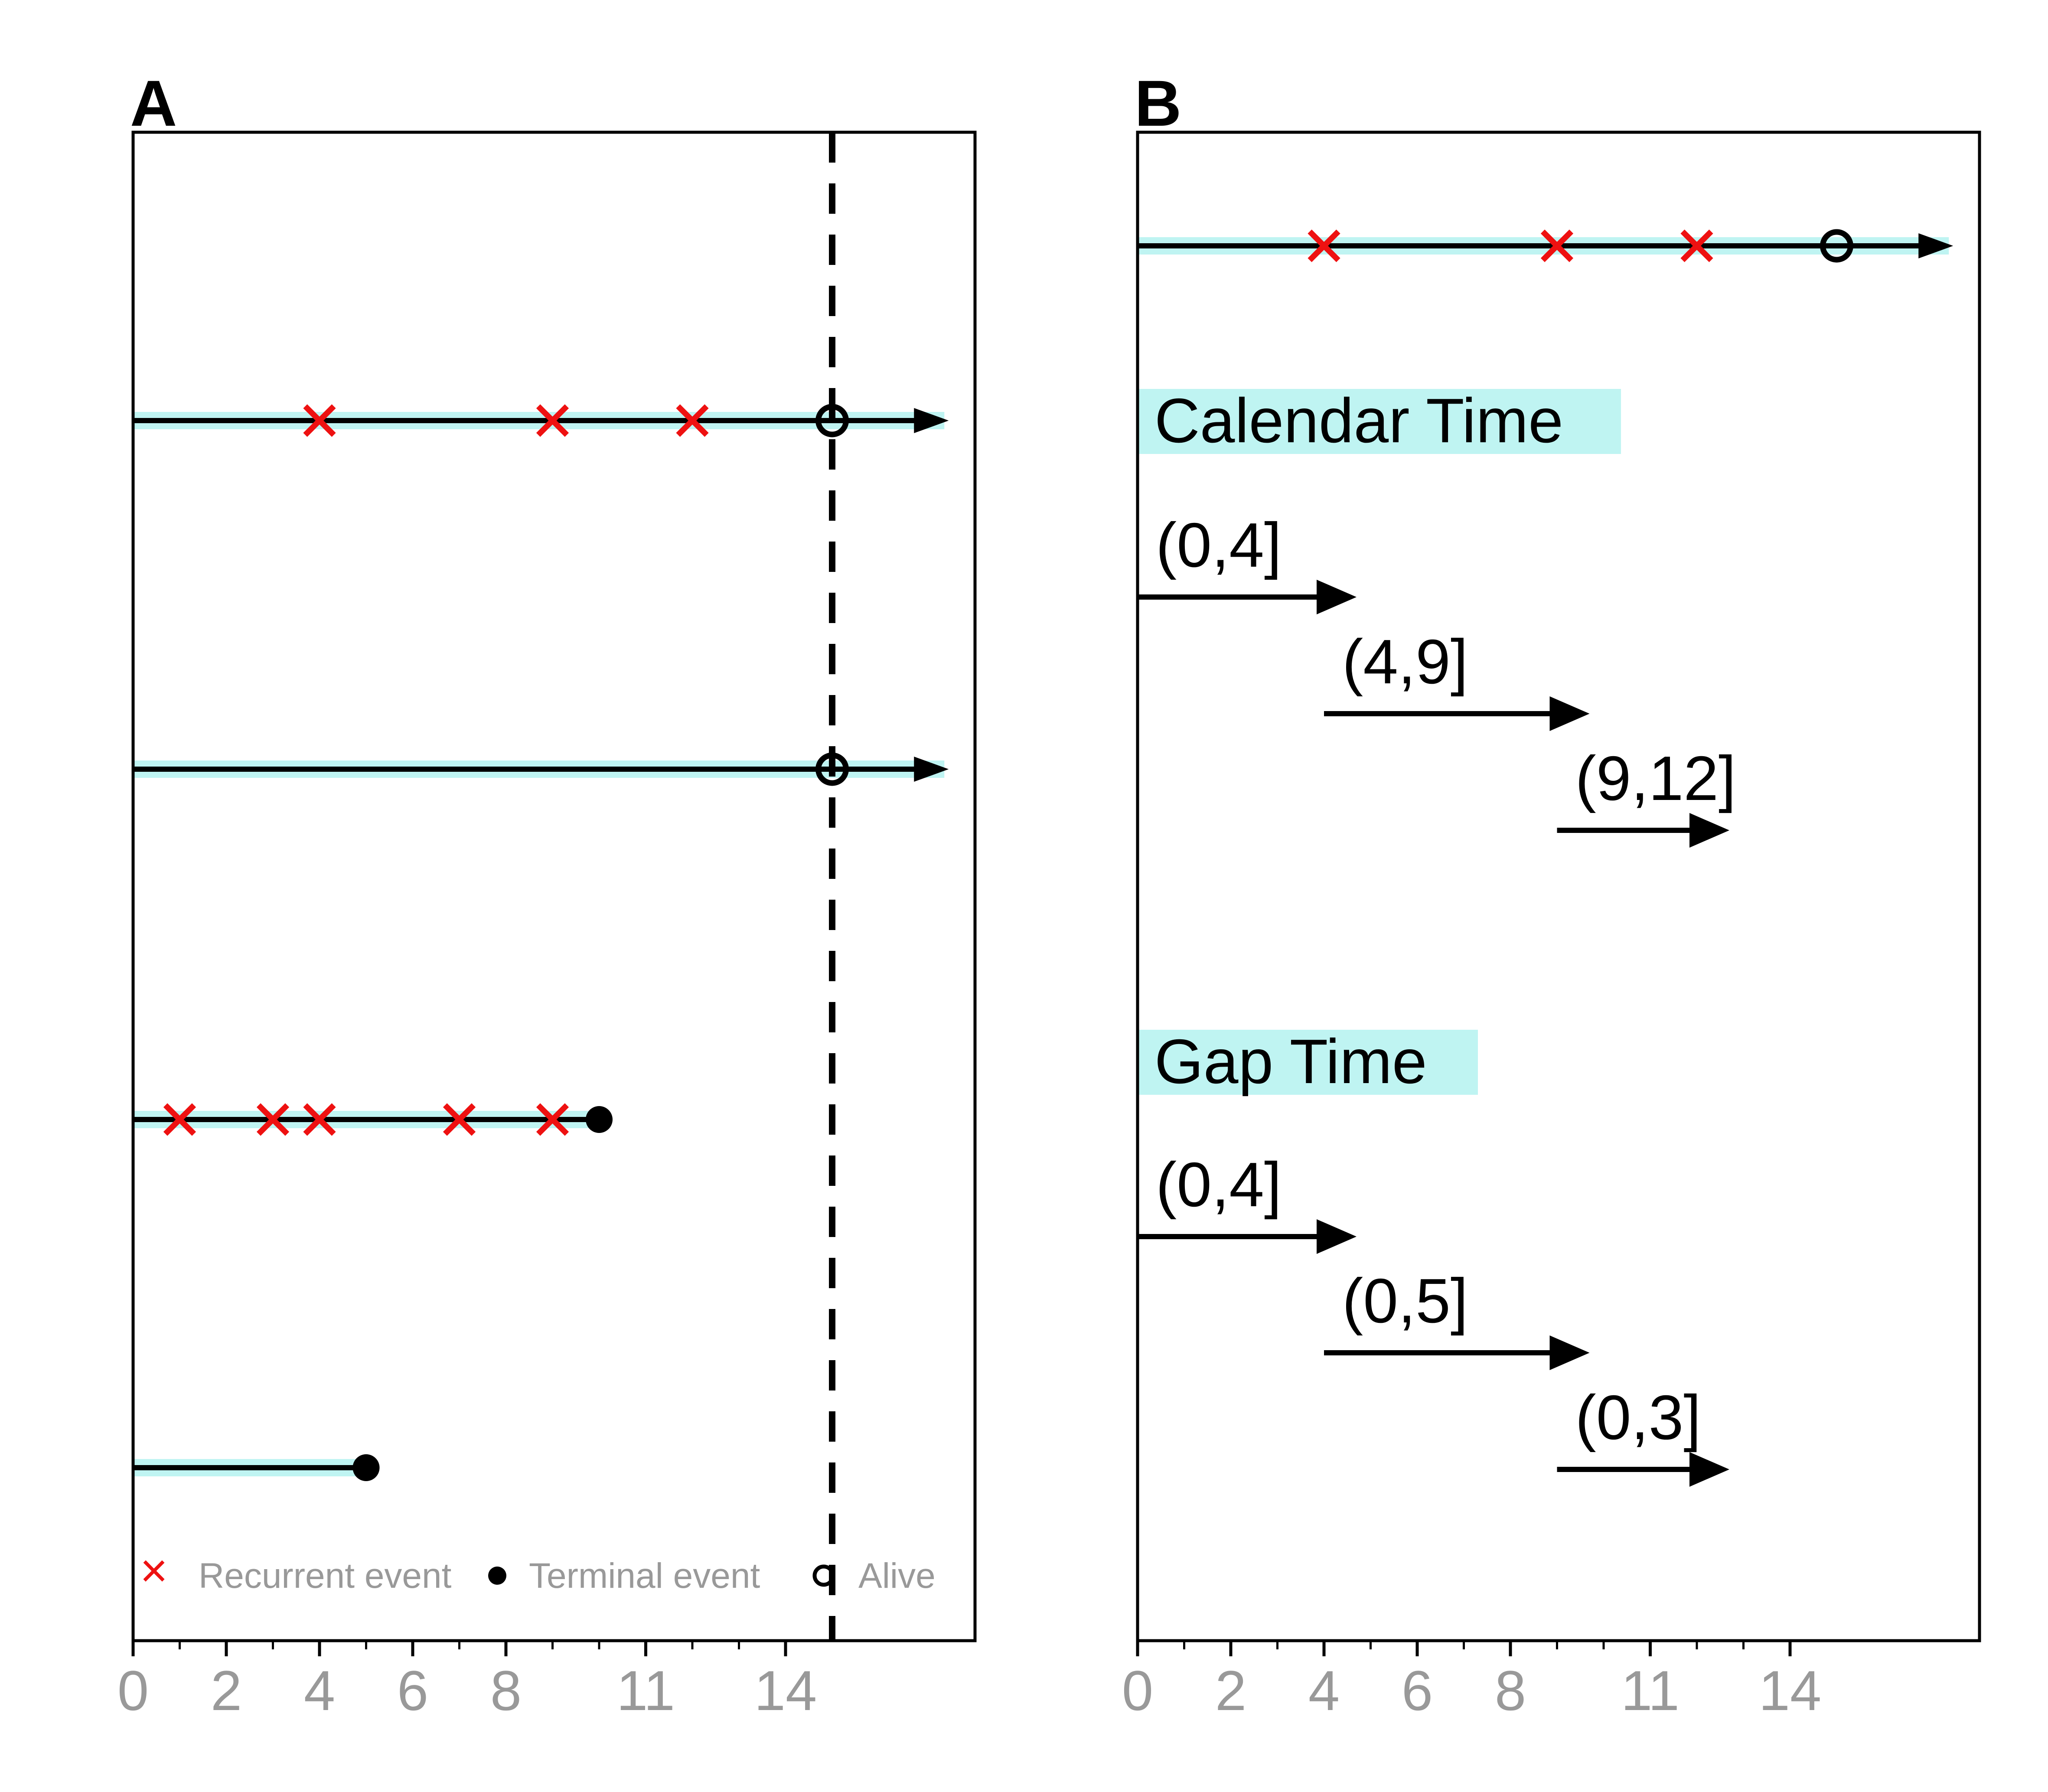 This screenshot has height=1792, width=2048. What do you see at coordinates (1709, 830) in the screenshot?
I see `calendar-interval-3-arrowhead` at bounding box center [1709, 830].